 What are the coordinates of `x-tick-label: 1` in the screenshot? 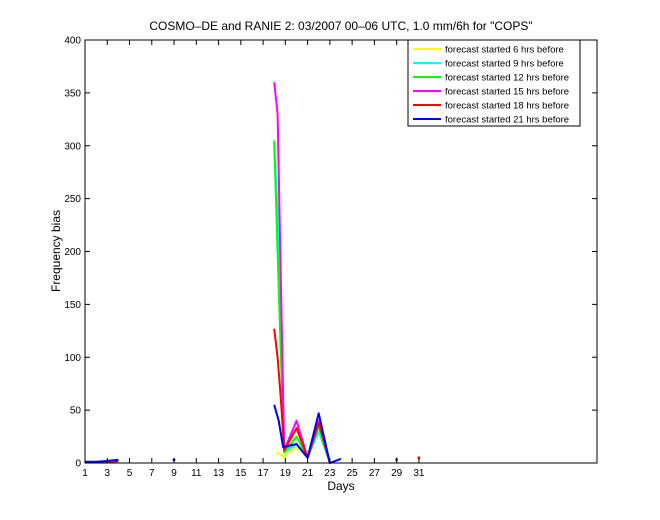 It's located at (85, 473).